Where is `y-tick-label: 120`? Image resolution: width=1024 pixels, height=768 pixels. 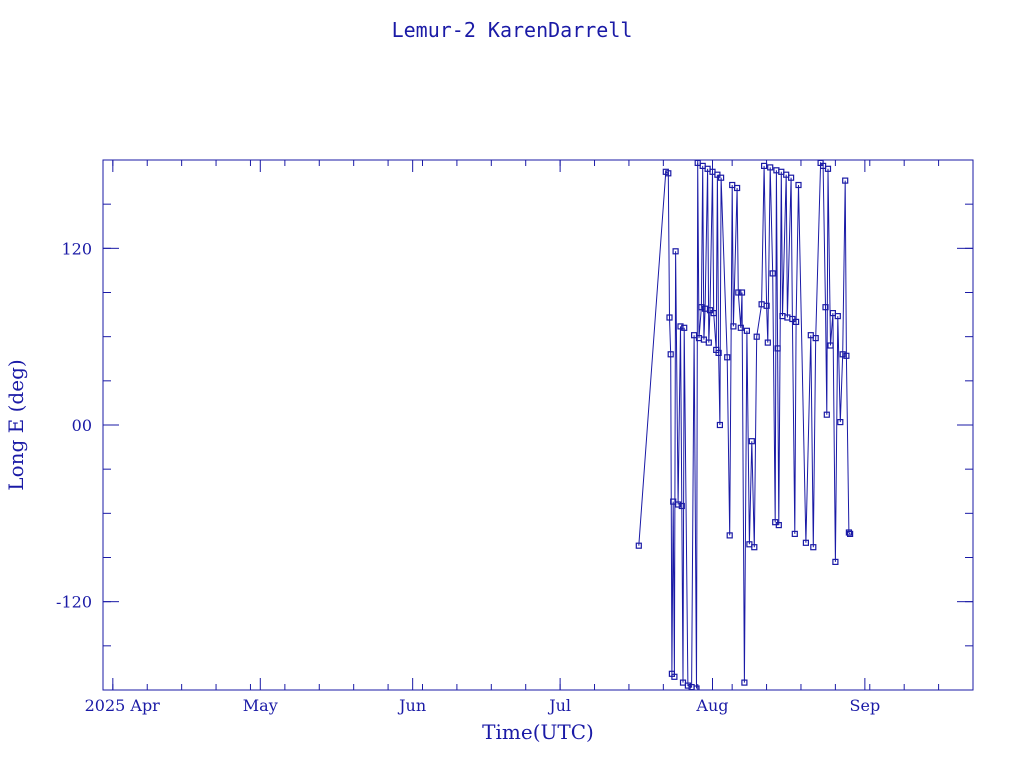 y-tick-label: 120 is located at coordinates (76, 248).